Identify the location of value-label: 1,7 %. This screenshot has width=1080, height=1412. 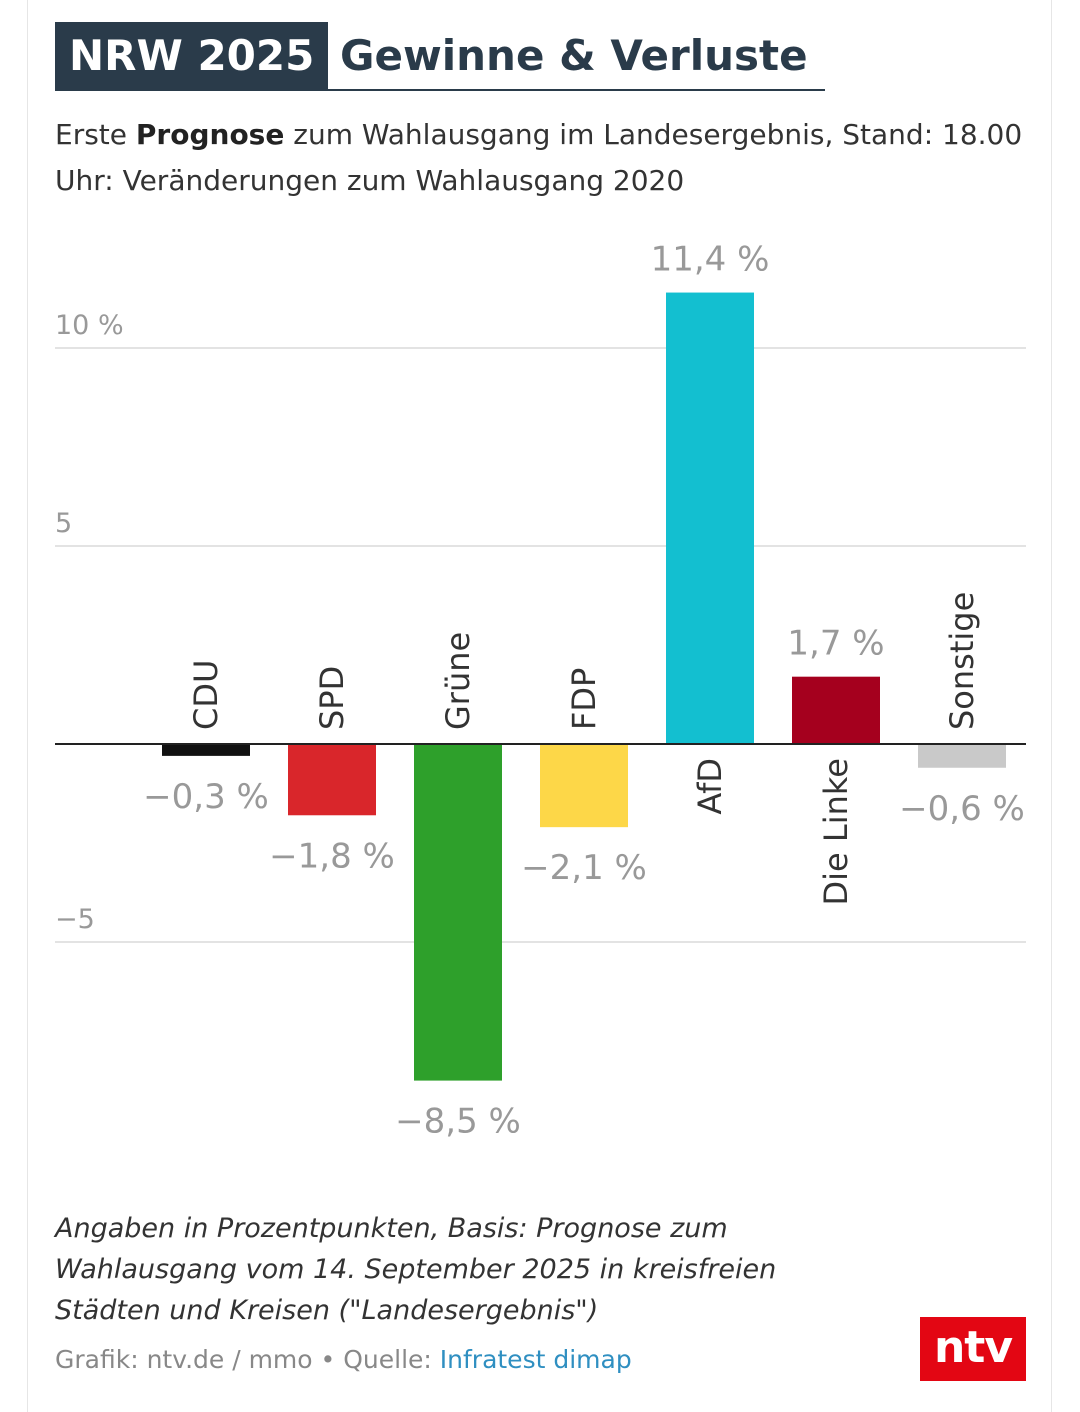
(835, 644).